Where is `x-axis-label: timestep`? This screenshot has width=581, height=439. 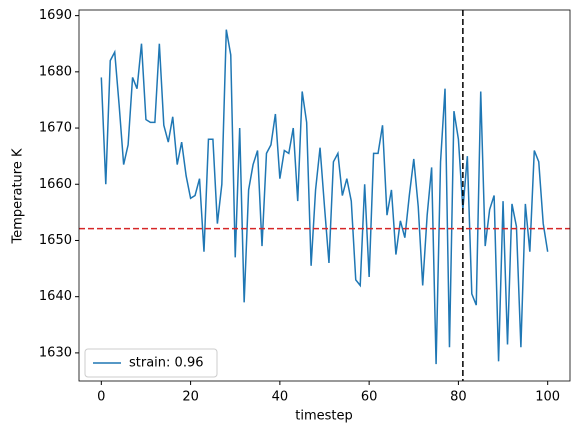 x-axis-label: timestep is located at coordinates (324, 416).